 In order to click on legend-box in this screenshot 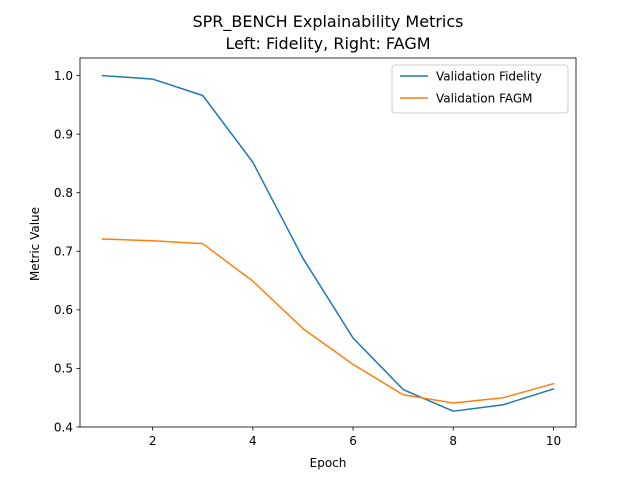, I will do `click(480, 89)`.